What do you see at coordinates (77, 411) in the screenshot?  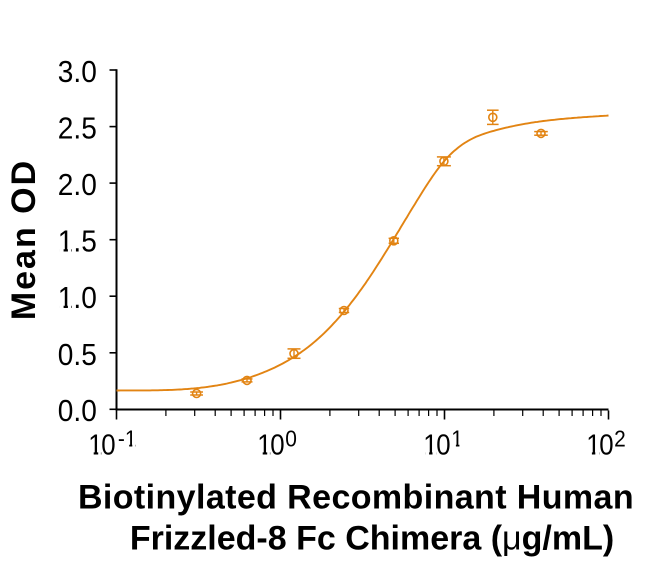 I see `svg-text: 0.0` at bounding box center [77, 411].